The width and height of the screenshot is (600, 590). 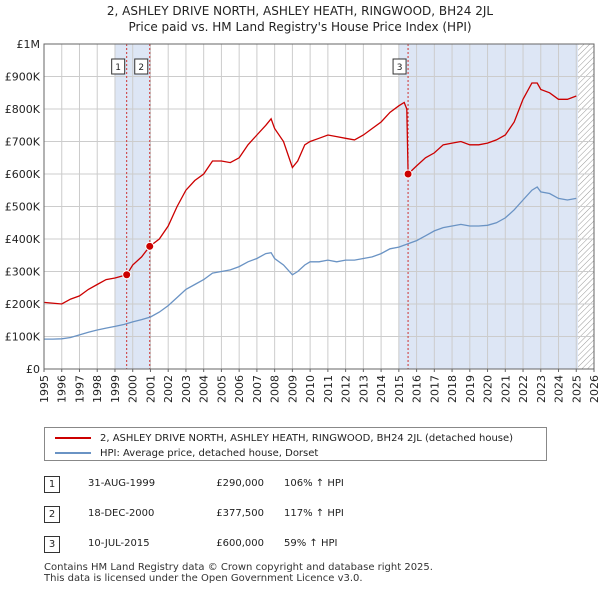 What do you see at coordinates (133, 389) in the screenshot?
I see `x-tick-label: 2000` at bounding box center [133, 389].